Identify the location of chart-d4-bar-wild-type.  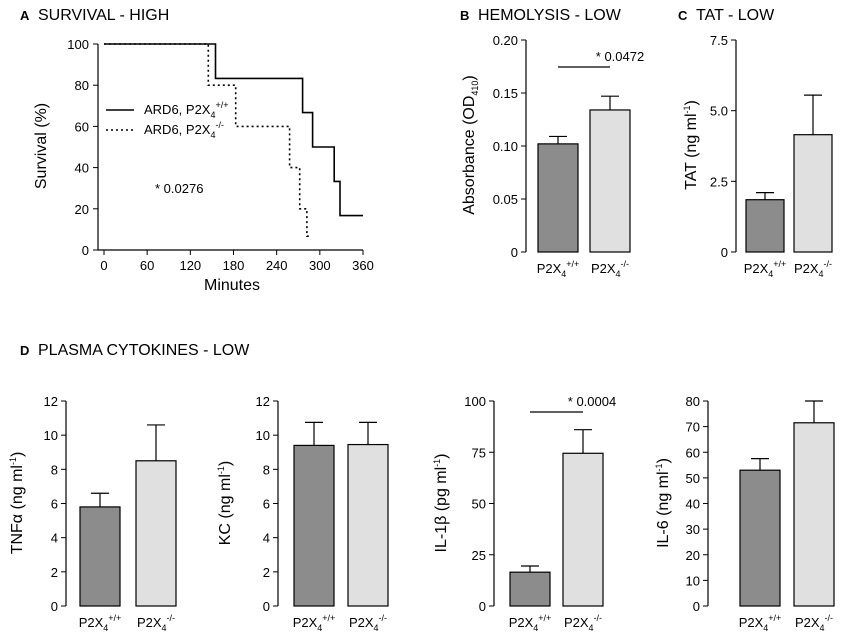
(760, 538).